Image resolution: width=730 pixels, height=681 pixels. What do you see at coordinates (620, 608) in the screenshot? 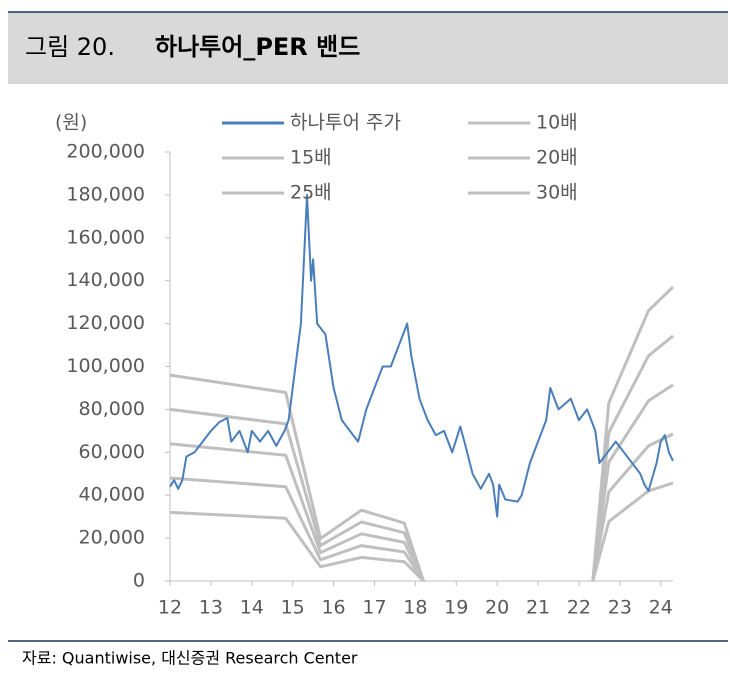
I see `x-tick-label: 23` at bounding box center [620, 608].